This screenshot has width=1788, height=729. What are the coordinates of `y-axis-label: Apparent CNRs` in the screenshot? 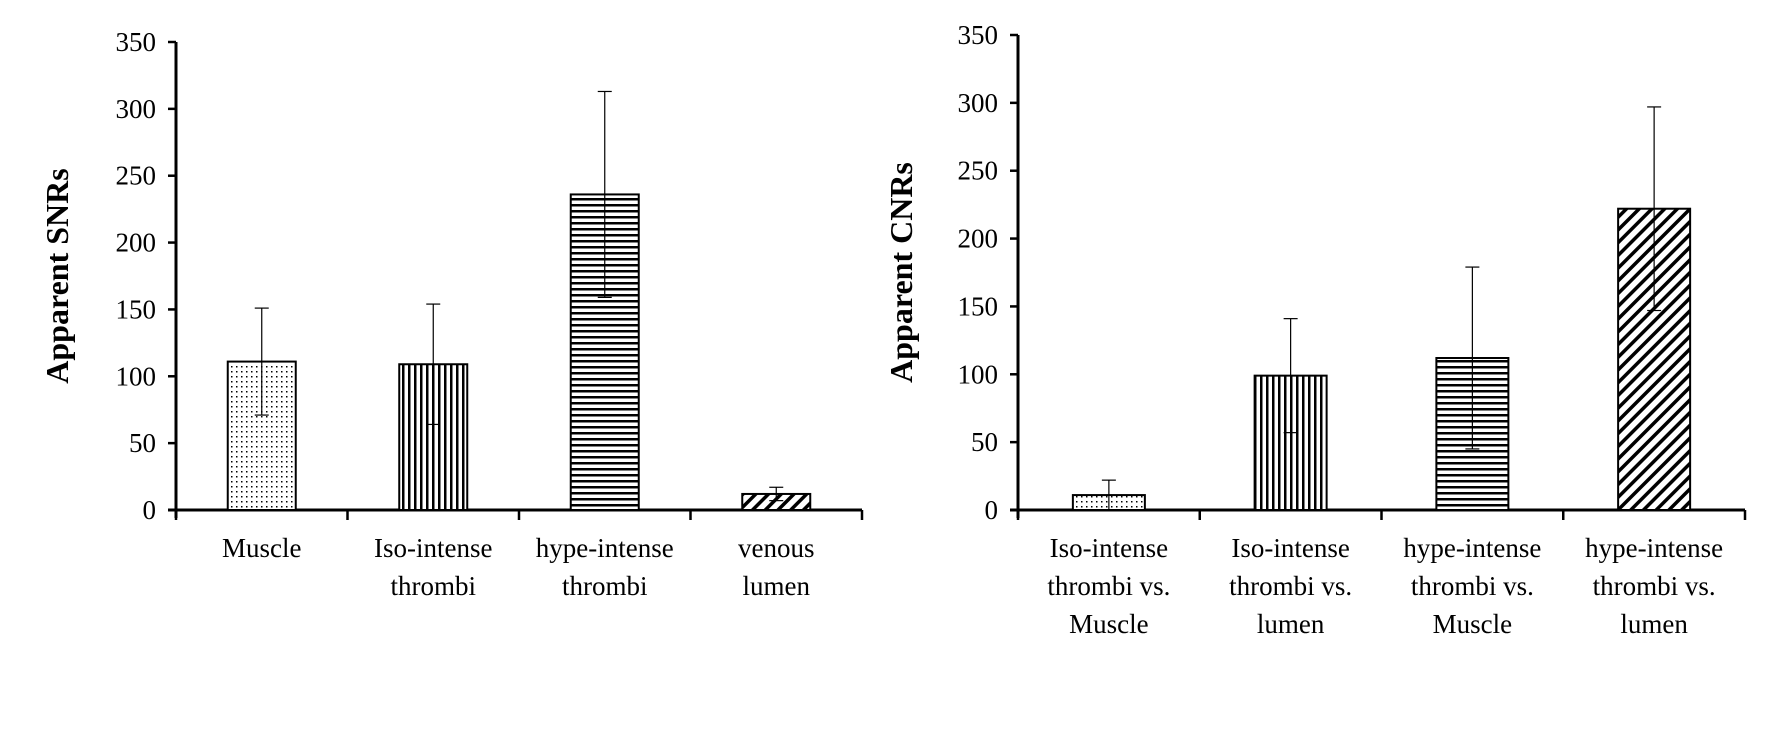 It's located at (901, 272).